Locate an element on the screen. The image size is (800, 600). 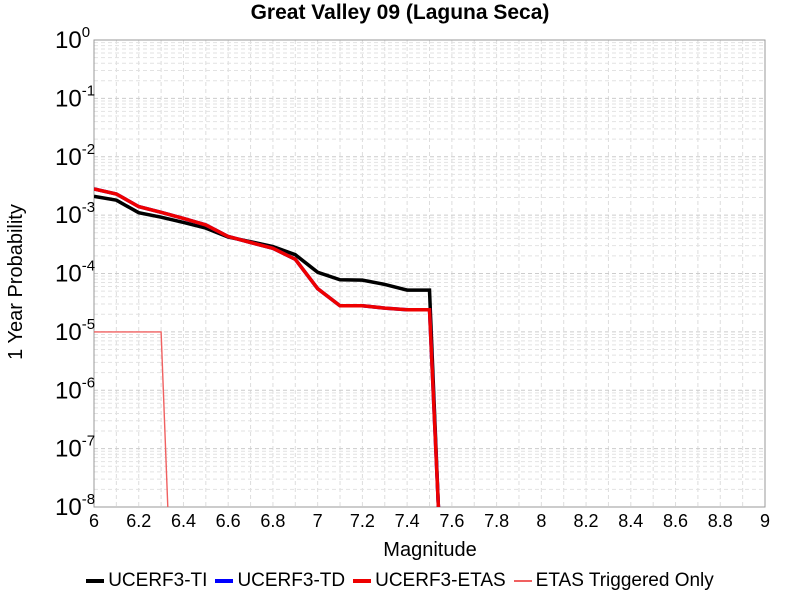
legend-item: UCERF3-TI is located at coordinates (146, 581).